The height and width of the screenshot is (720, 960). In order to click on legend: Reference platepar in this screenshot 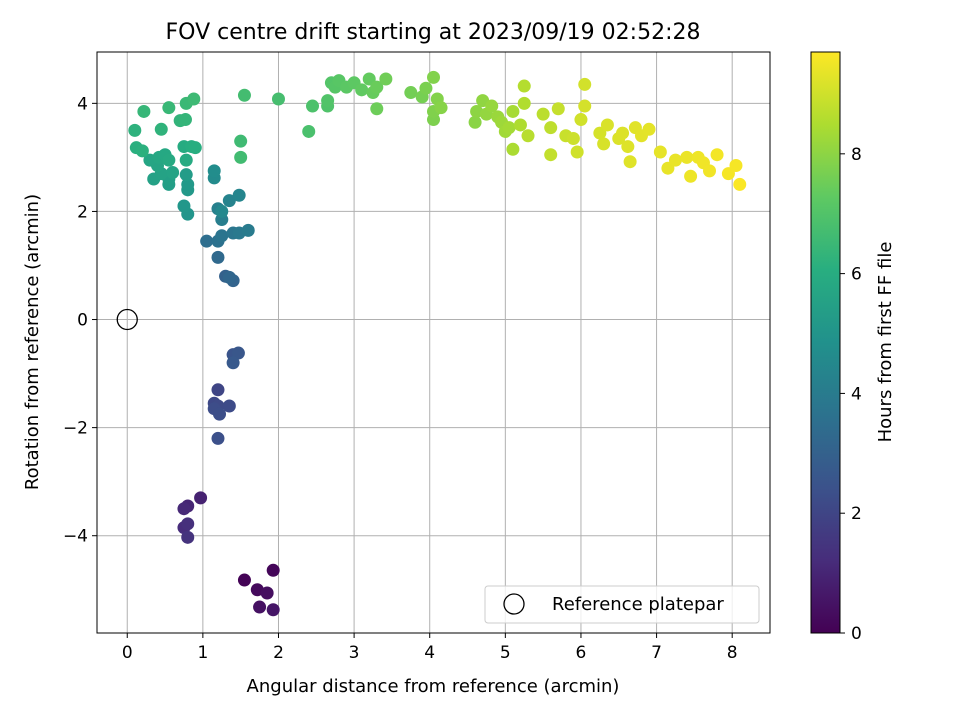, I will do `click(622, 604)`.